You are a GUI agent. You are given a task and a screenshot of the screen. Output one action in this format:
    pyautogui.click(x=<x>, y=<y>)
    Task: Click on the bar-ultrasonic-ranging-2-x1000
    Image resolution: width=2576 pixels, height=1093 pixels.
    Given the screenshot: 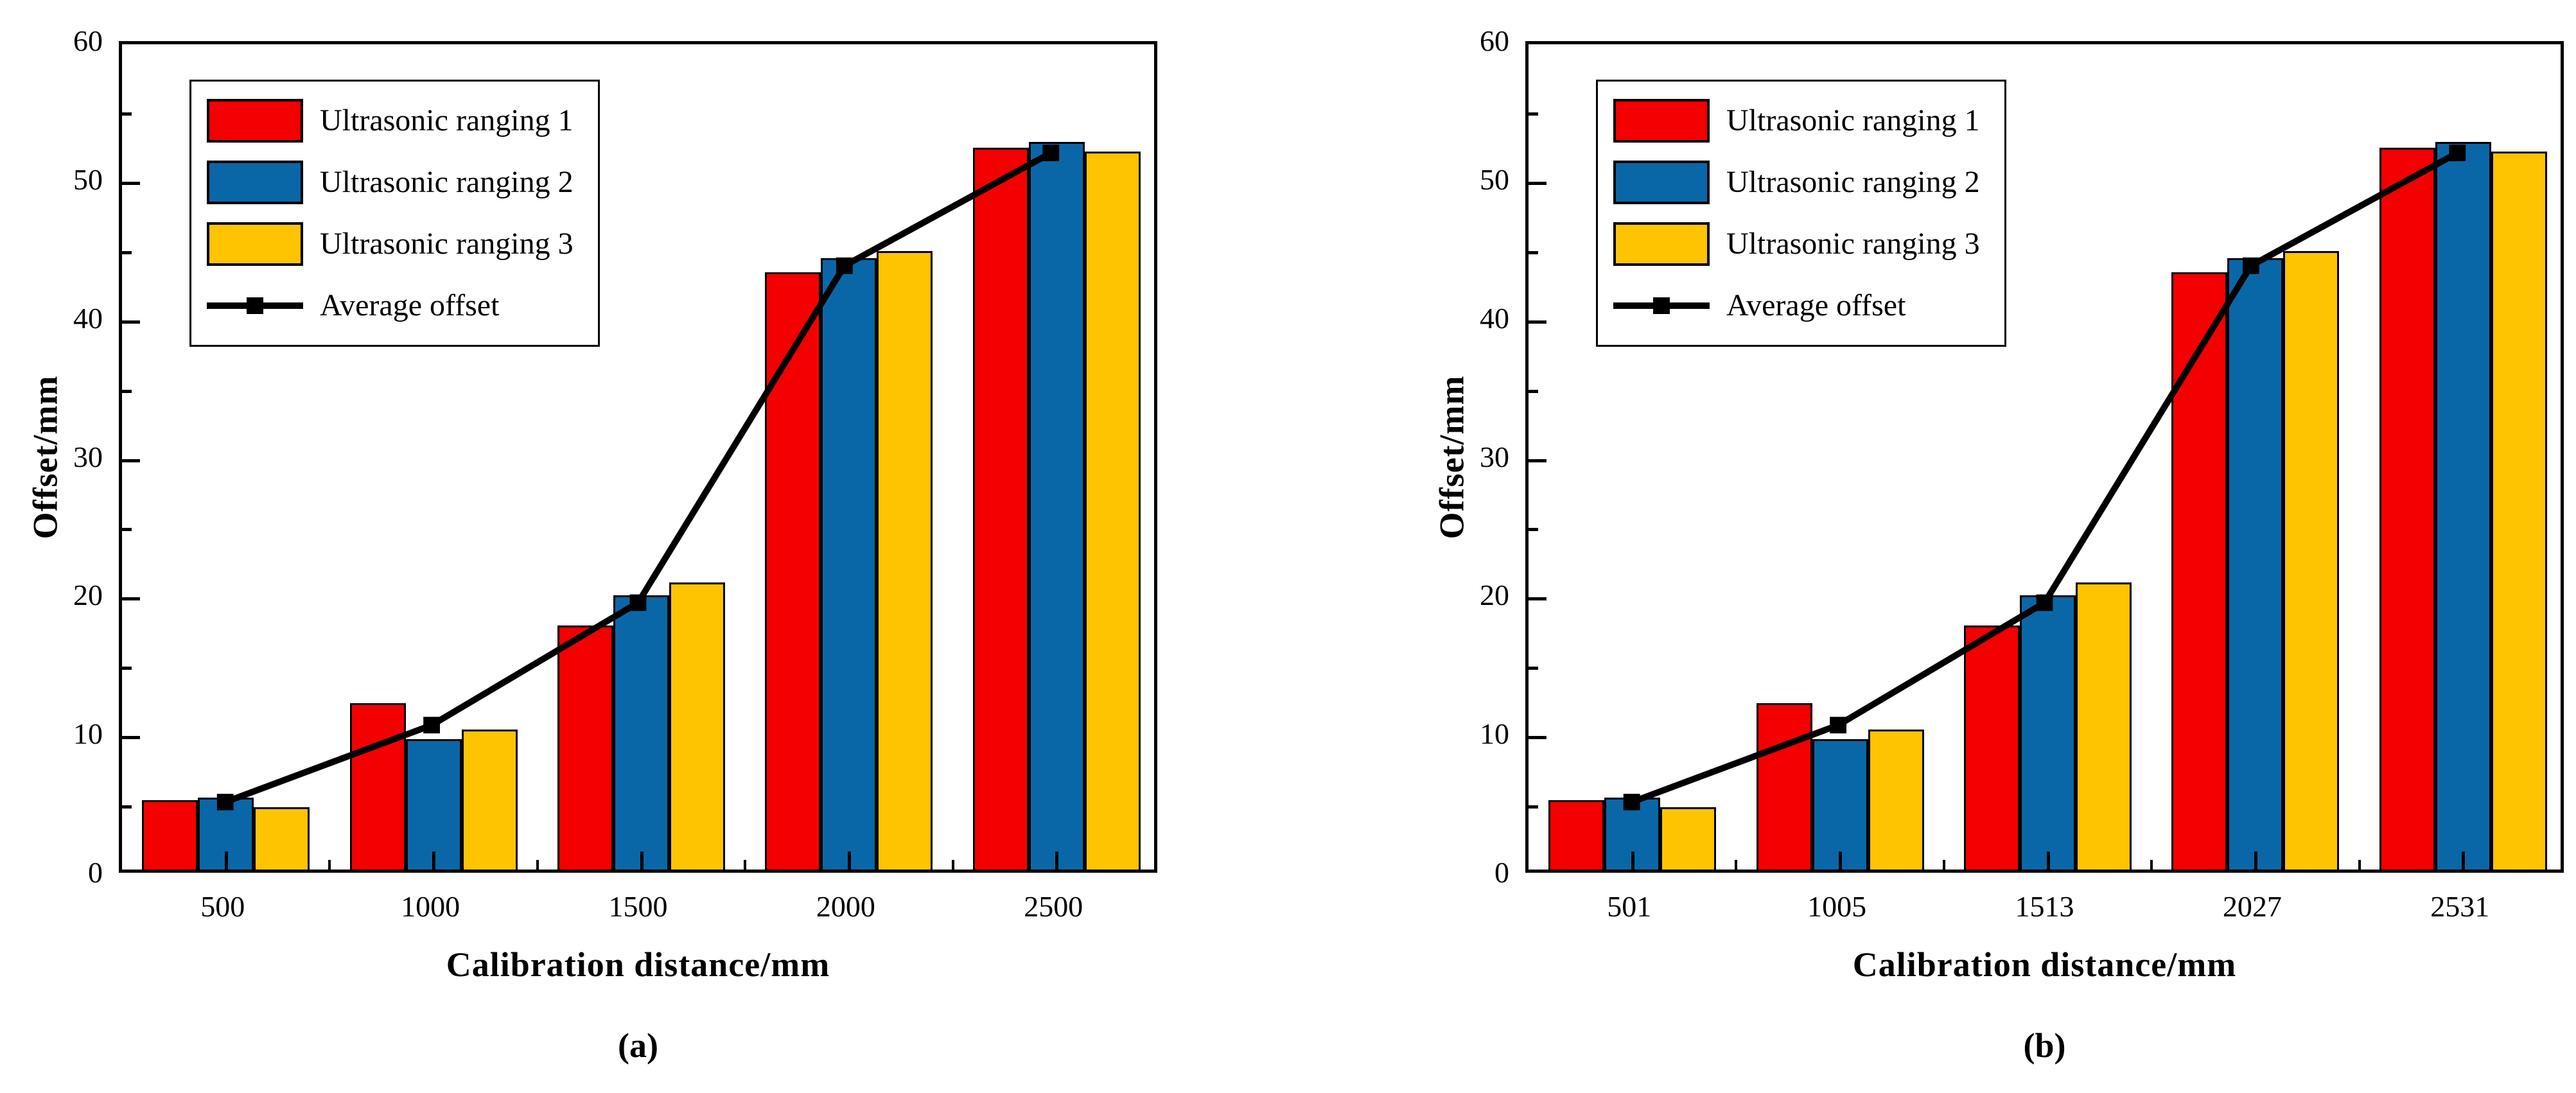 What is the action you would take?
    pyautogui.click(x=433, y=804)
    